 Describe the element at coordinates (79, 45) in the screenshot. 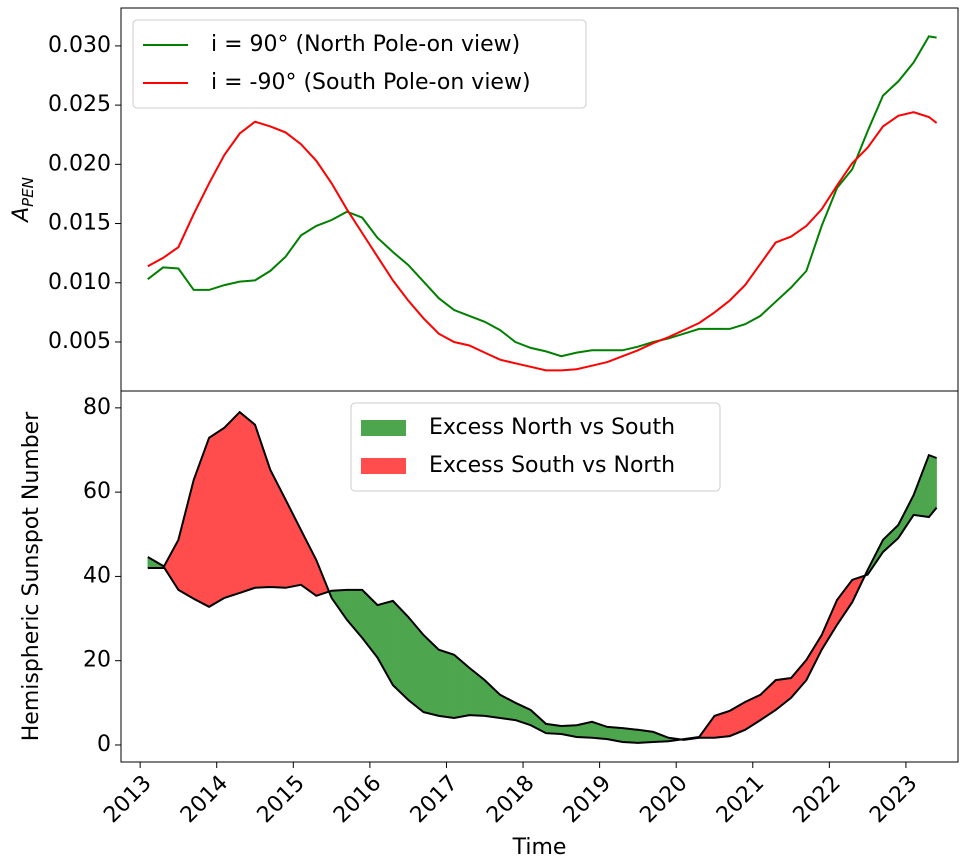

I see `y-tick-label: 0.030` at that location.